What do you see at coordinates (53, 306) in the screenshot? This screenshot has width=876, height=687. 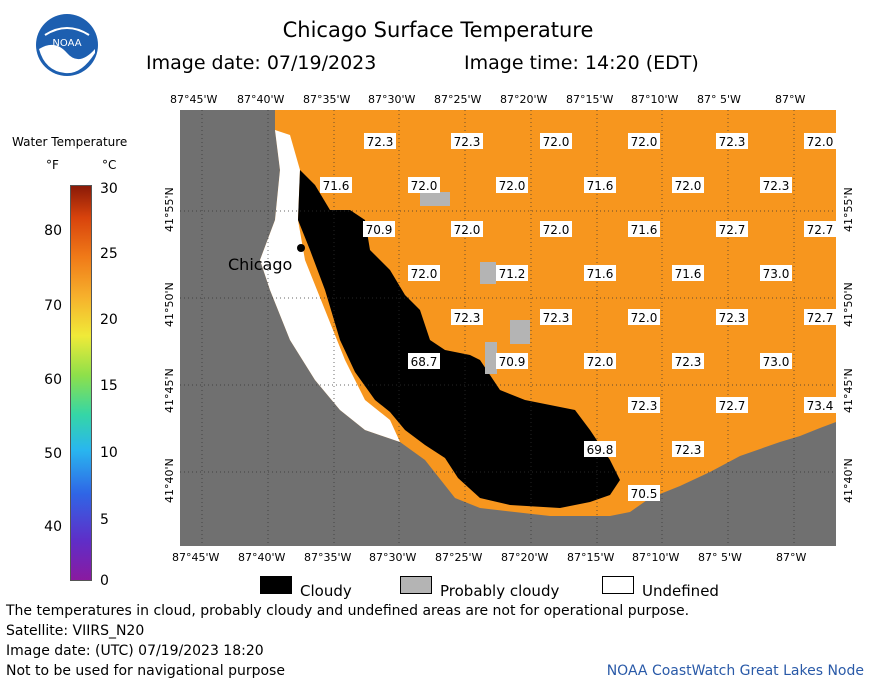 I see `f-tick: 70` at bounding box center [53, 306].